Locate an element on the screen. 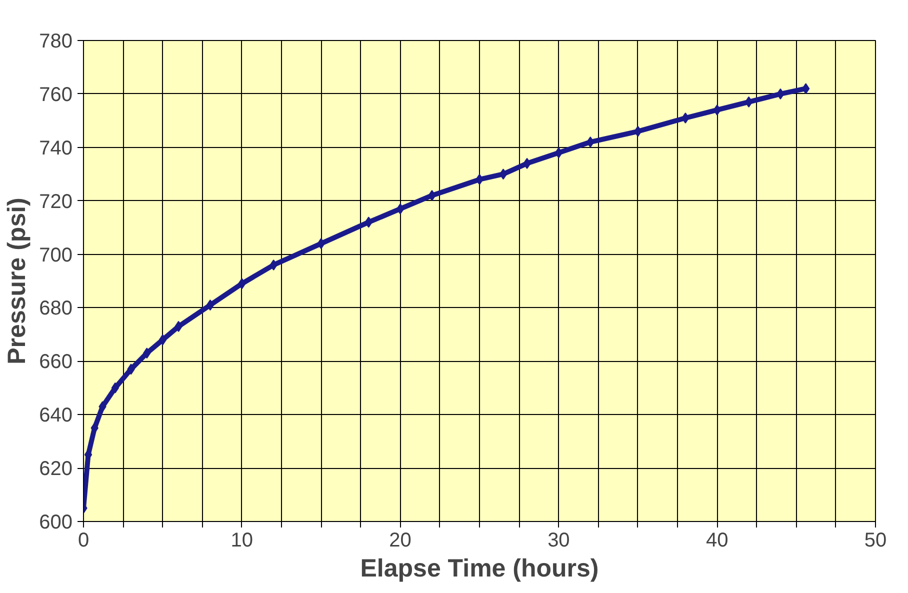 This screenshot has height=593, width=908. y-tick-label: 780 is located at coordinates (56, 41).